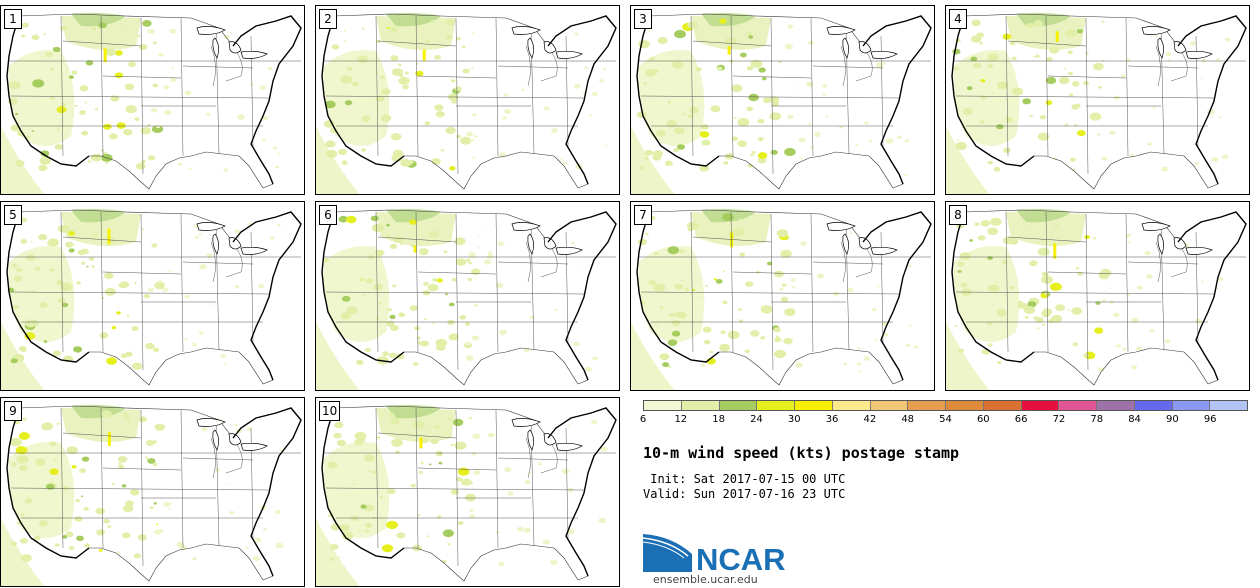  Describe the element at coordinates (1021, 419) in the screenshot. I see `colorbar-tick-label: 66` at that location.